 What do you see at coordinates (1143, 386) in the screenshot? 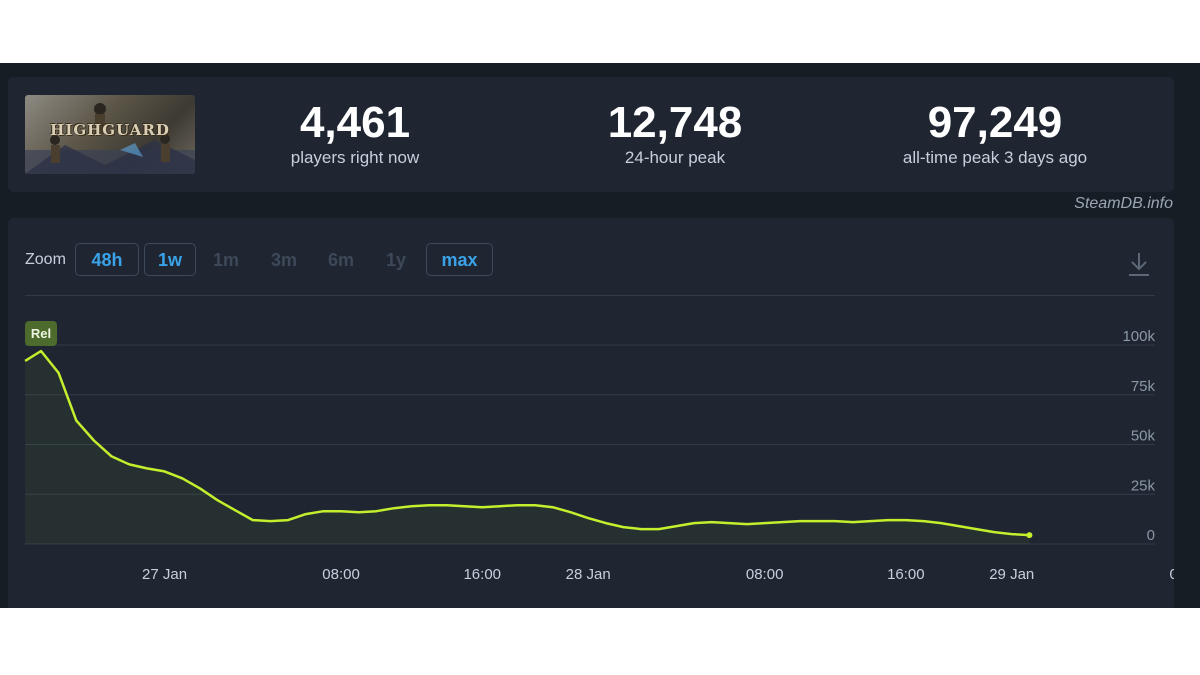
I see `y-tick-label: 75k` at bounding box center [1143, 386].